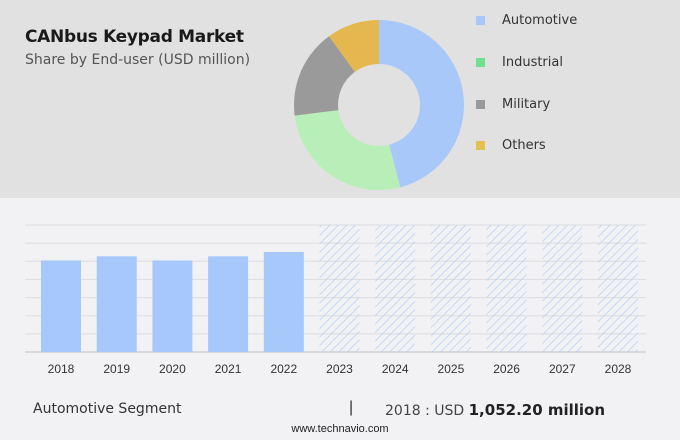  Describe the element at coordinates (395, 288) in the screenshot. I see `bar-2024` at that location.